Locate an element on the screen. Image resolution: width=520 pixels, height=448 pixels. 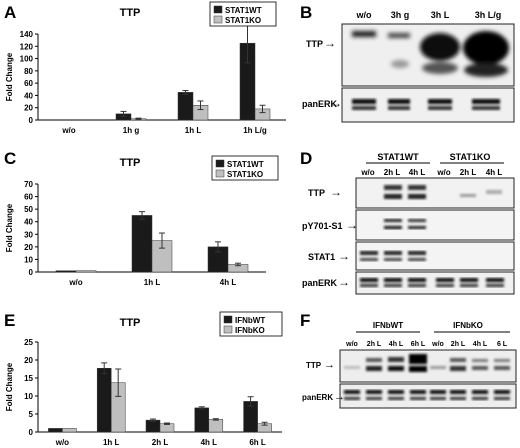
group-label: IFNbWT is located at coordinates (388, 325).